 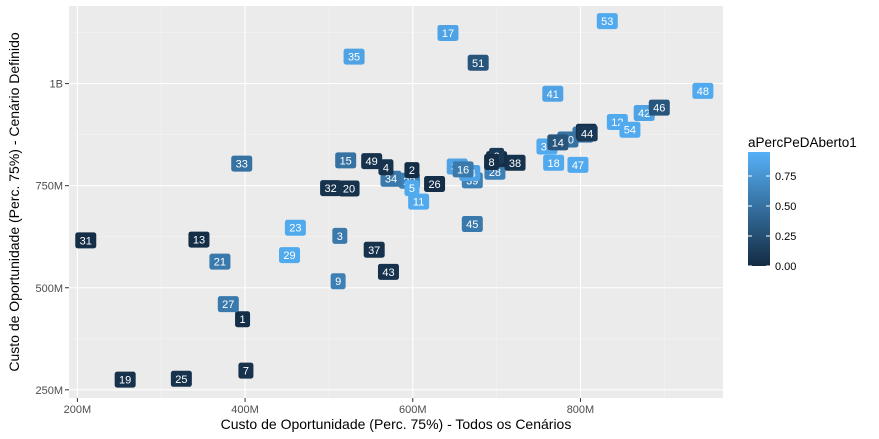 I want to click on data-point-18: 18, so click(x=554, y=162).